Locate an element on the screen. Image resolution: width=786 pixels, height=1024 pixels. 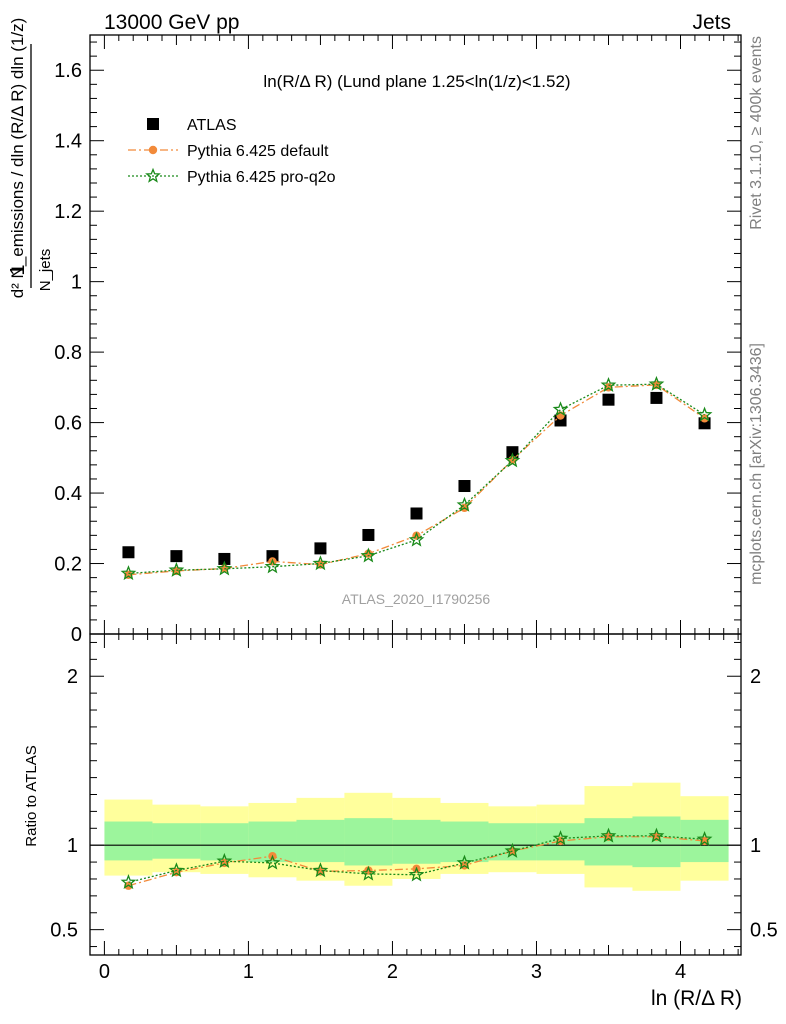
lower-ylabel: Ratio to ATLAS is located at coordinates (31, 795).